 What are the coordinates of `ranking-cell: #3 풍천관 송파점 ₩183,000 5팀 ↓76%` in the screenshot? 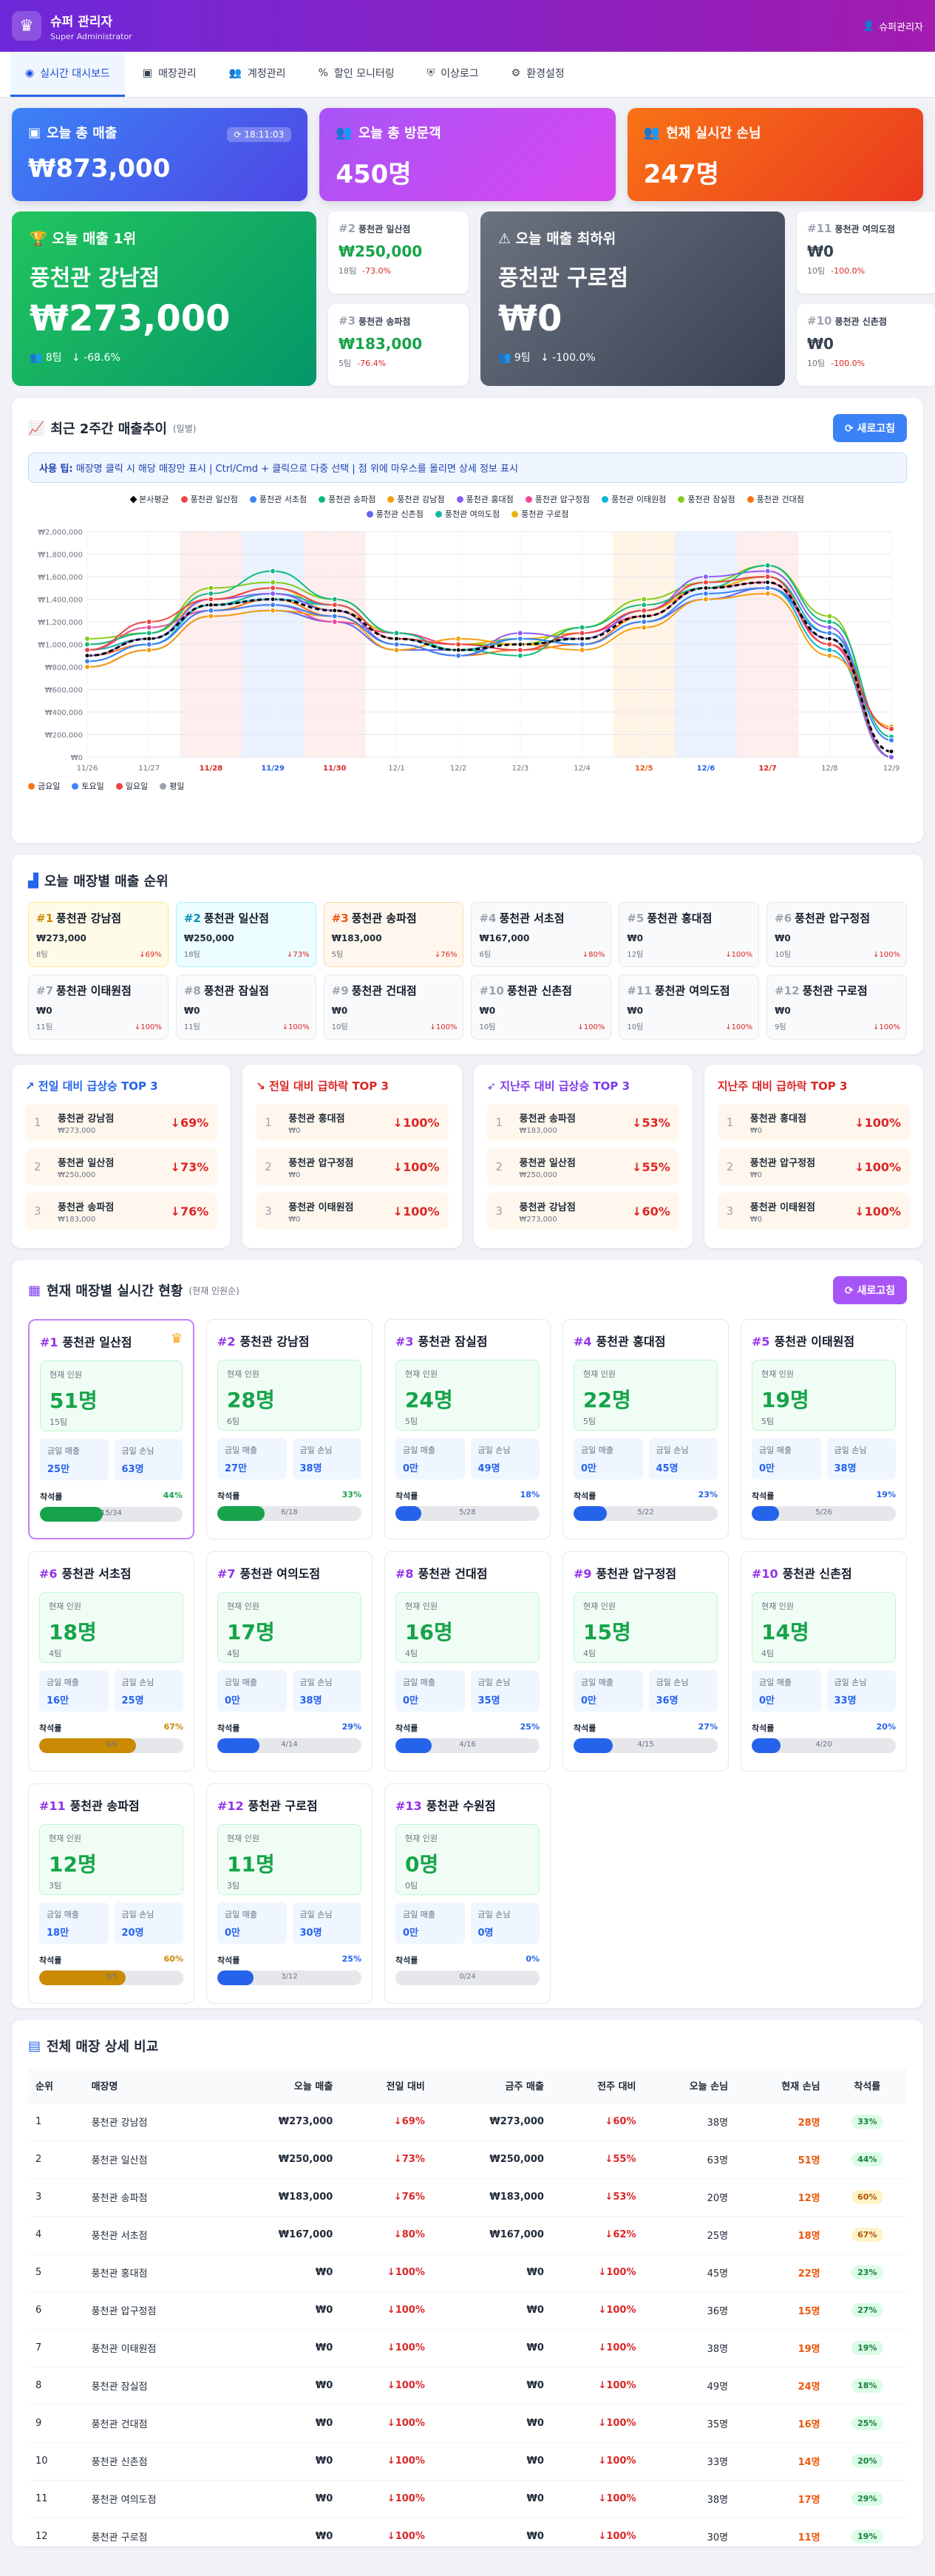 It's located at (393, 934).